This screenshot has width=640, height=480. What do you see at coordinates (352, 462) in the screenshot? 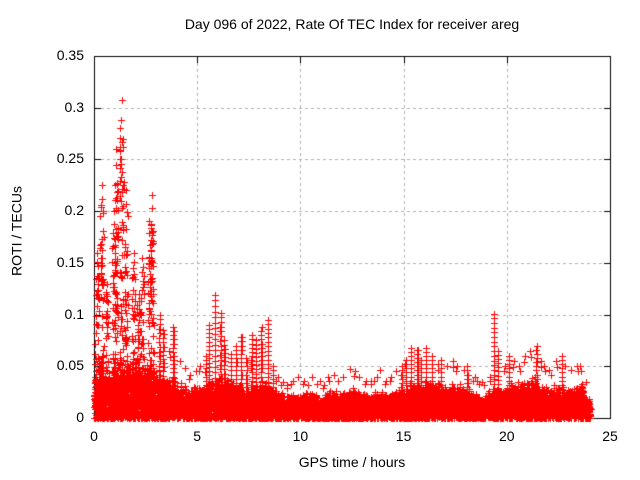
I see `x-axis-label: GPS time / hours` at bounding box center [352, 462].